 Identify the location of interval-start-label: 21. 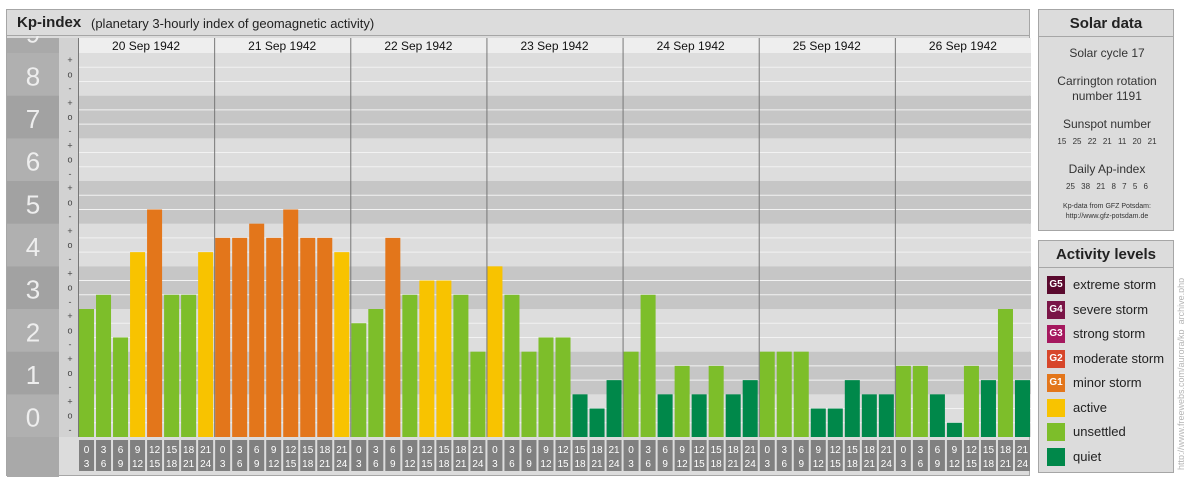
(478, 450).